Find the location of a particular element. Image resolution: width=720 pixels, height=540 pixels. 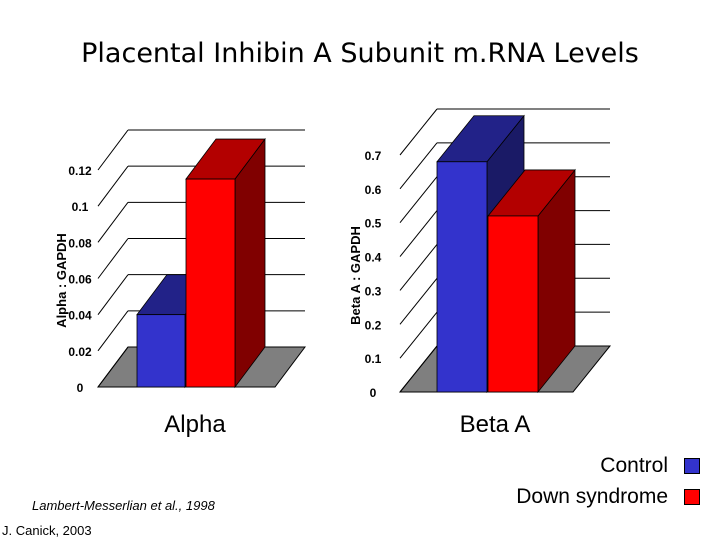

y-tick-label: 0.5 is located at coordinates (373, 224).